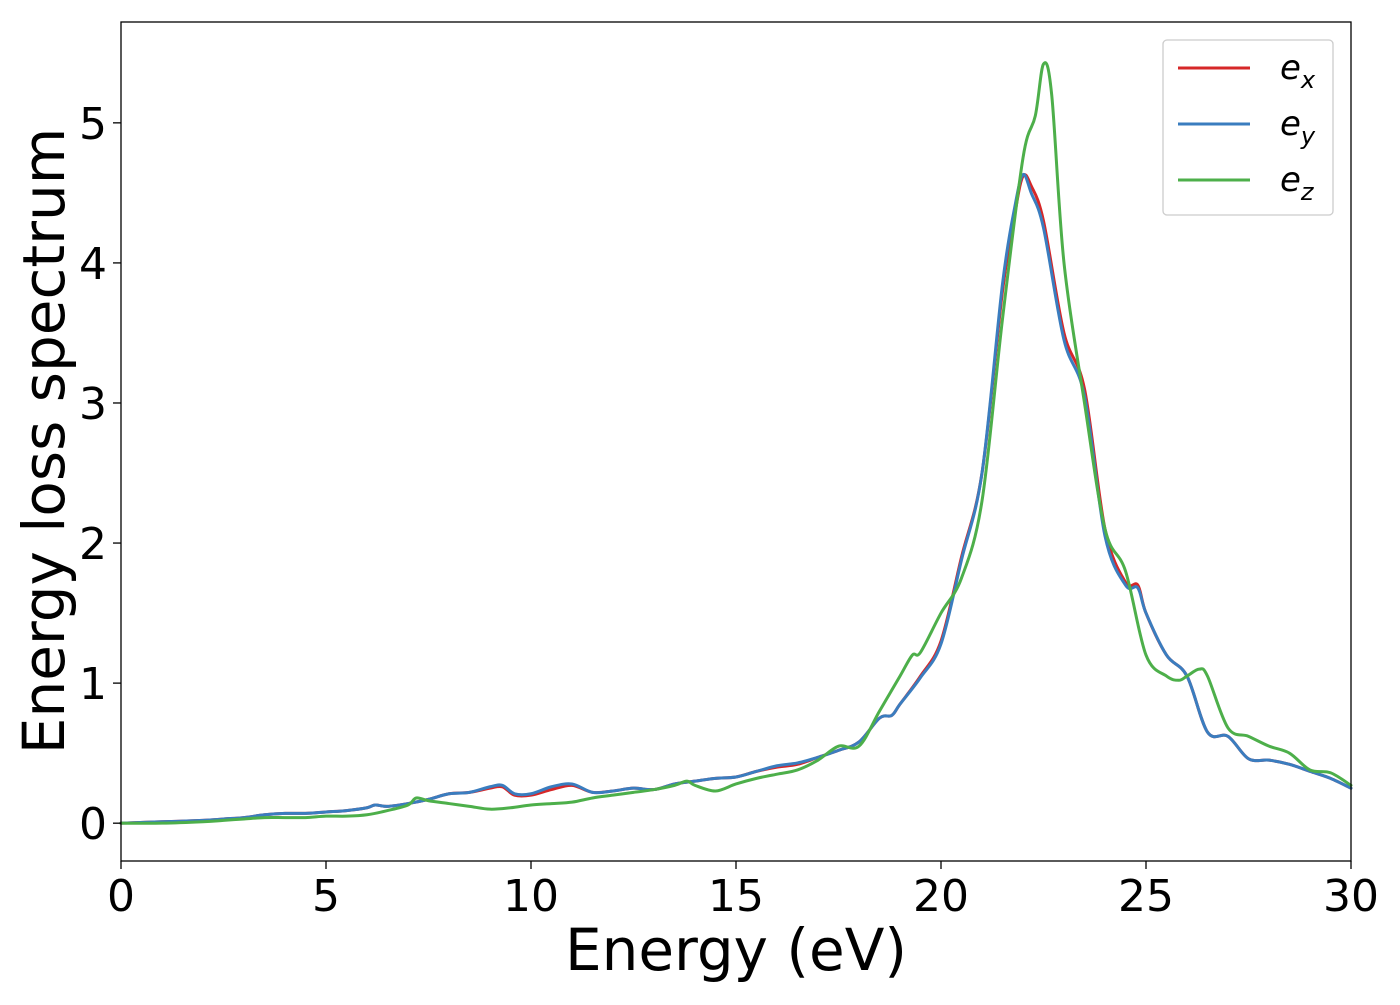 The image size is (1400, 1005). I want to click on y-tick-label: 2, so click(93, 544).